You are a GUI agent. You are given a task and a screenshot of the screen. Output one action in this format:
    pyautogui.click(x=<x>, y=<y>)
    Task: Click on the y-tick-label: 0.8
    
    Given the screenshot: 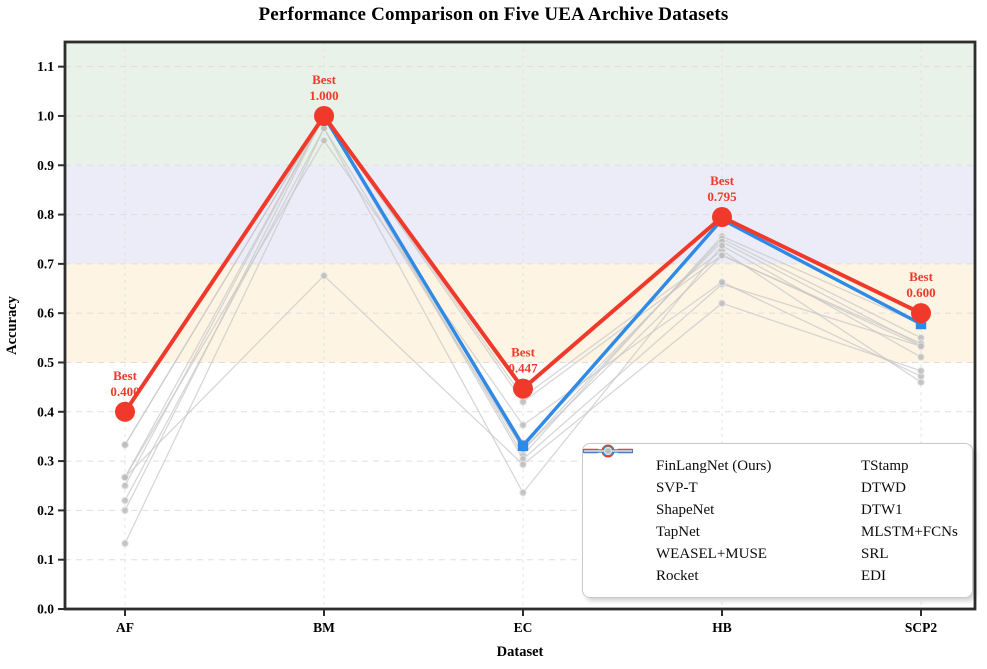 What is the action you would take?
    pyautogui.click(x=45, y=214)
    